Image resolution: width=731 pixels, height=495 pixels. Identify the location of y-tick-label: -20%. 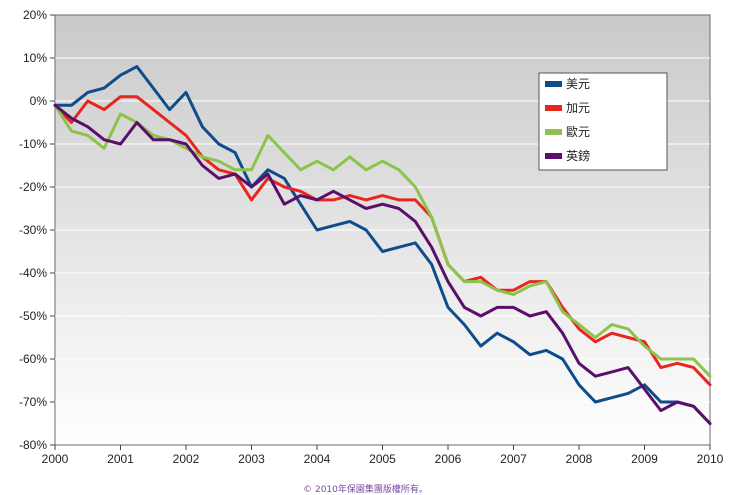
(33, 187).